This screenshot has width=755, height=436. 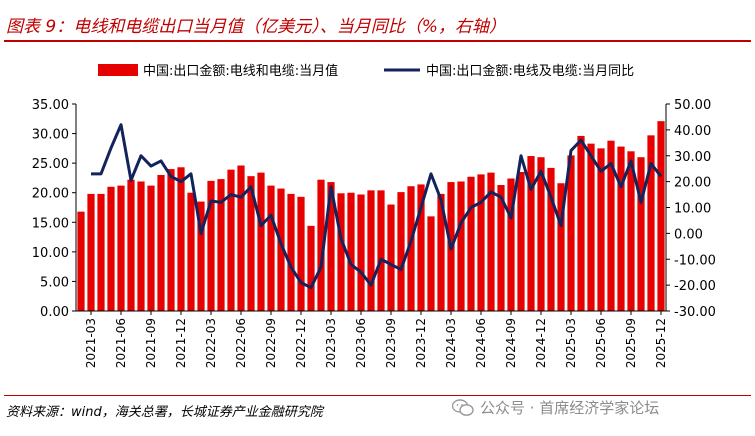 I want to click on x-axis-tick-label: 2025-03, so click(x=571, y=343).